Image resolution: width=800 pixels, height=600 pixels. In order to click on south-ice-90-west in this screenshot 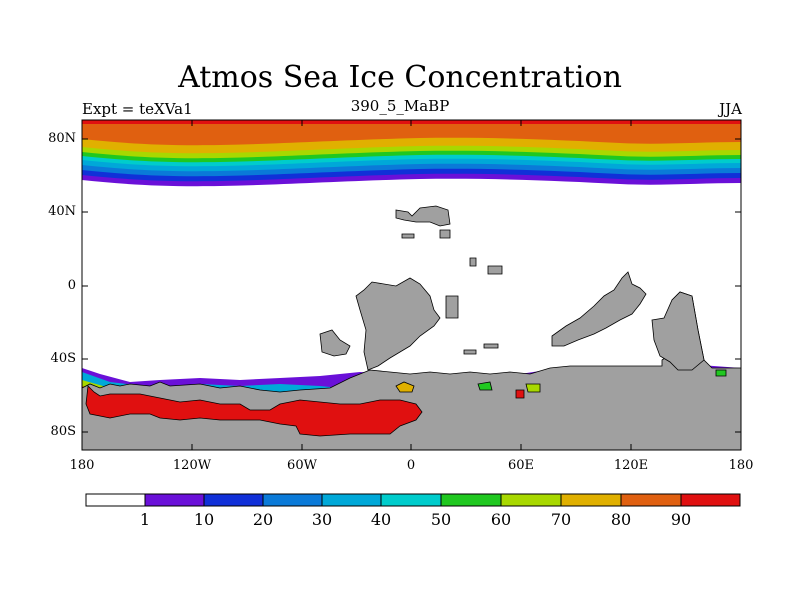, I will do `click(254, 411)`.